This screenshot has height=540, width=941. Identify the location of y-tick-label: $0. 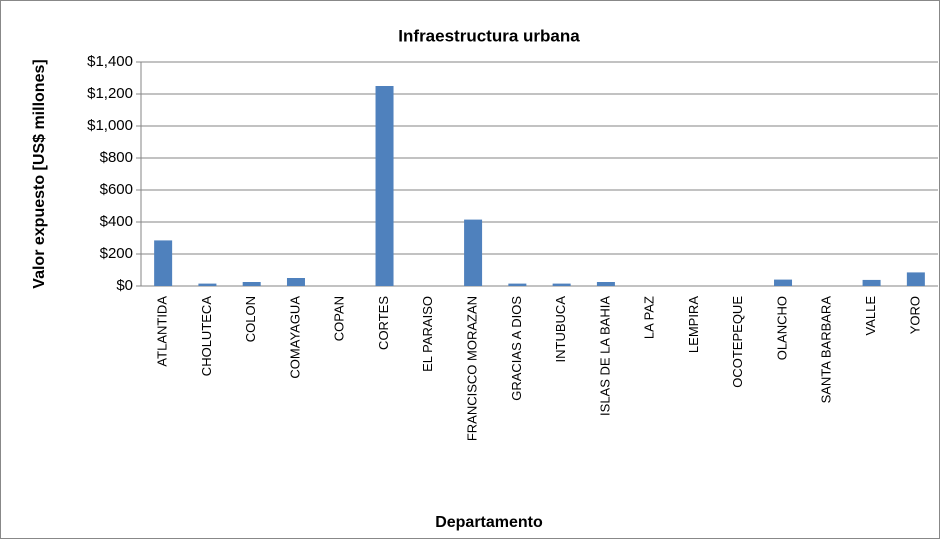
(124, 285).